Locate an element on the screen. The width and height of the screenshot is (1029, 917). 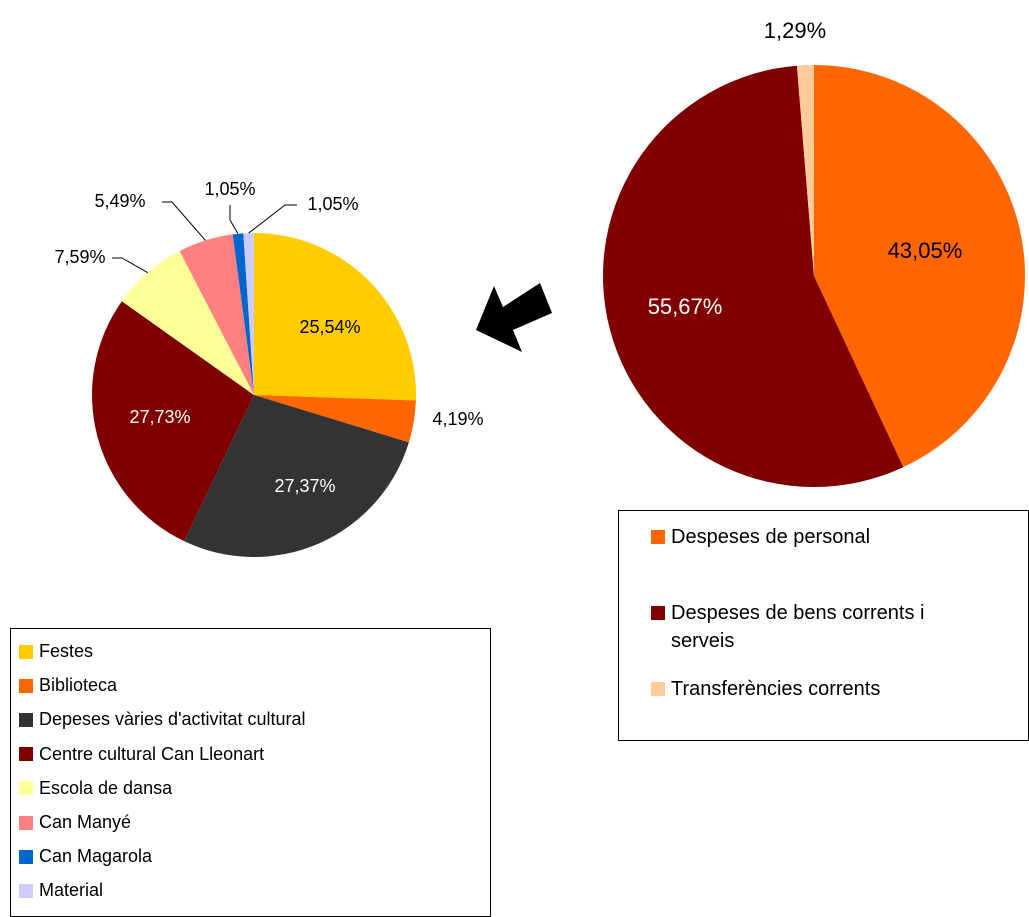
legend-entry: Can Magarola is located at coordinates (249, 856).